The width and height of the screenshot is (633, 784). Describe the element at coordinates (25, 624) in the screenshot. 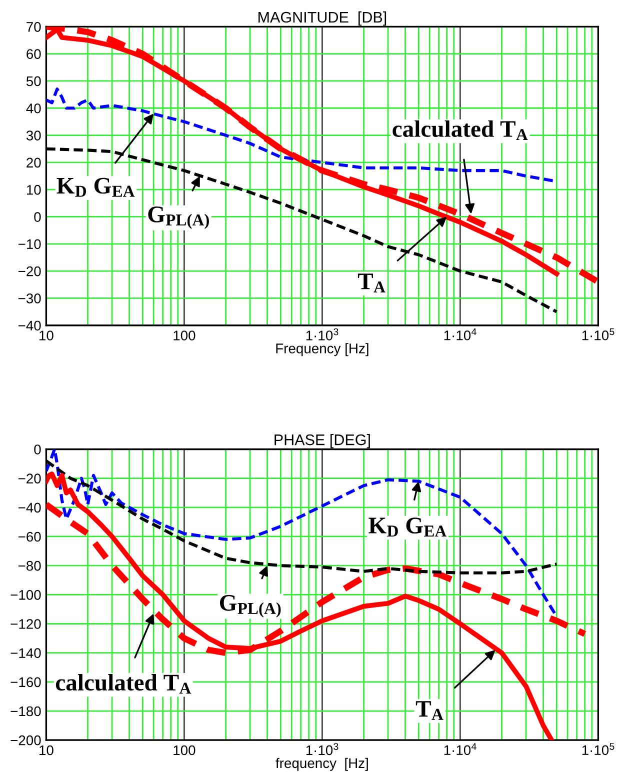

I see `y-tick-label: −120` at that location.